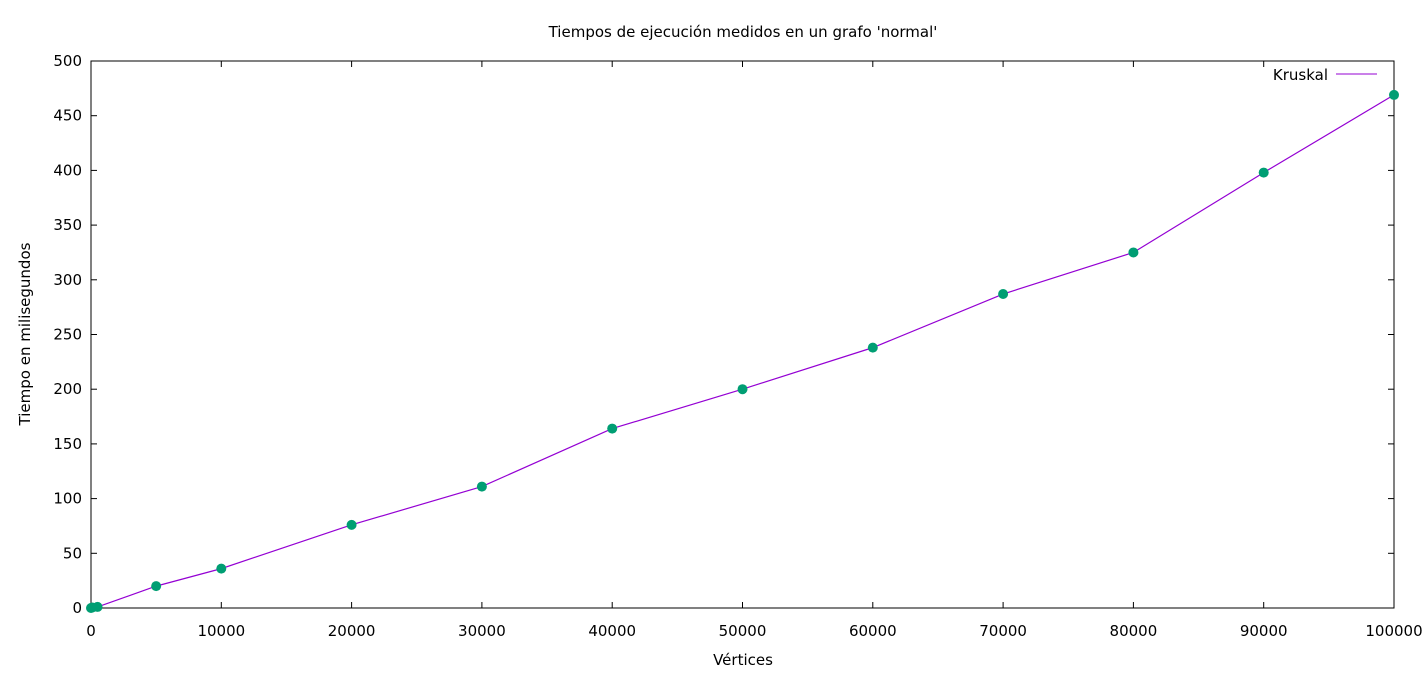 The width and height of the screenshot is (1422, 673). I want to click on x-tick-label-0: 0, so click(91, 631).